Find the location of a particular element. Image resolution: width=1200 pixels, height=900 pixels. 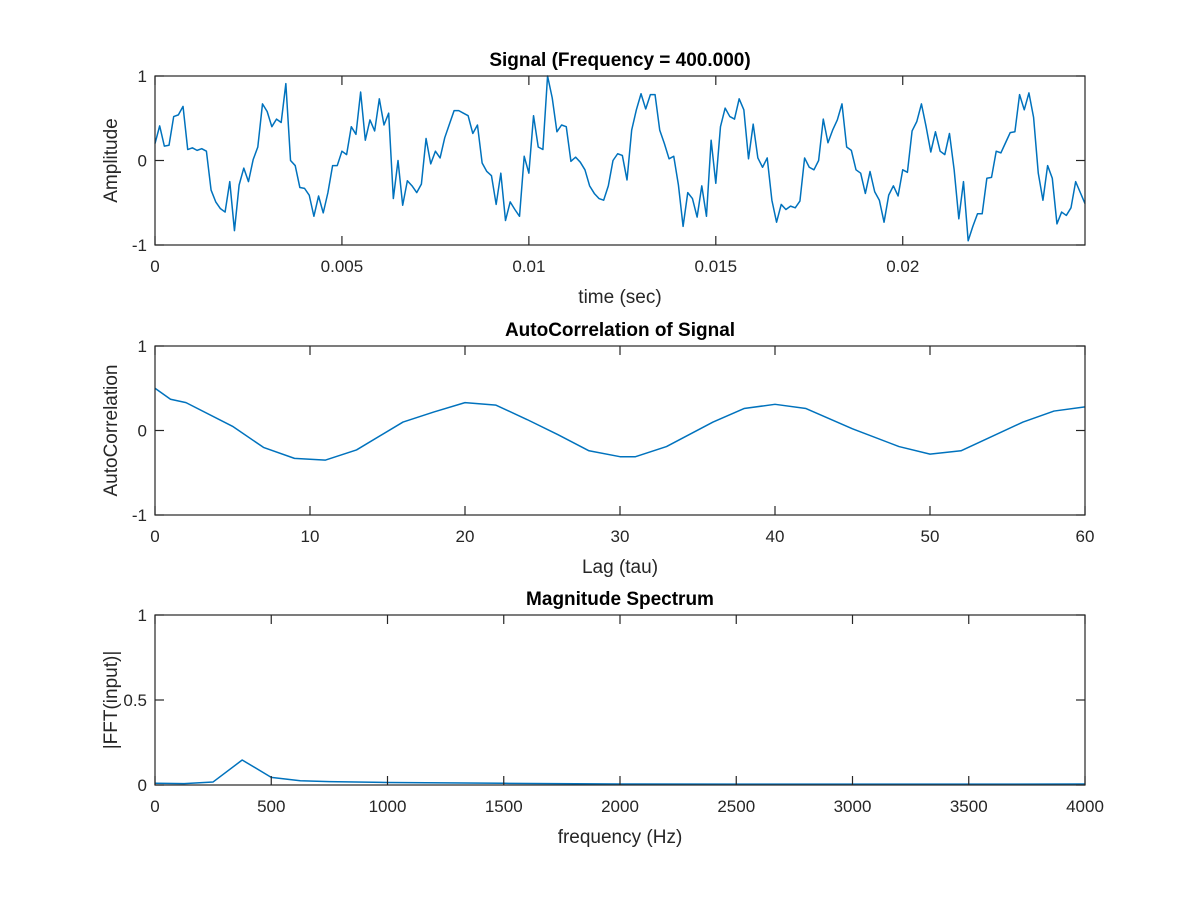

x-tick-label: 30 is located at coordinates (620, 536).